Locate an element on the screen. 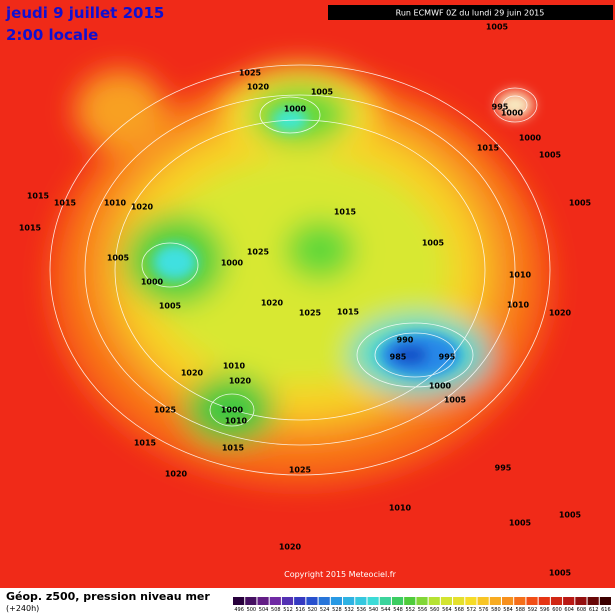 This screenshot has height=615, width=615. legend-label: 568 is located at coordinates (459, 610).